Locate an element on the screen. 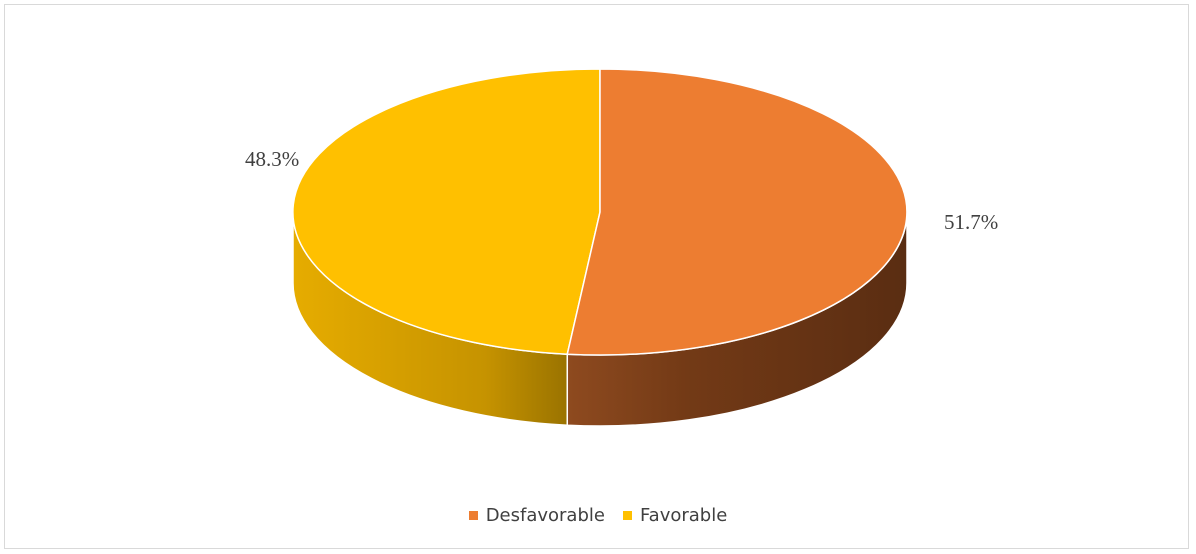 This screenshot has width=1196, height=554. legend-swatch-favorable is located at coordinates (627, 515).